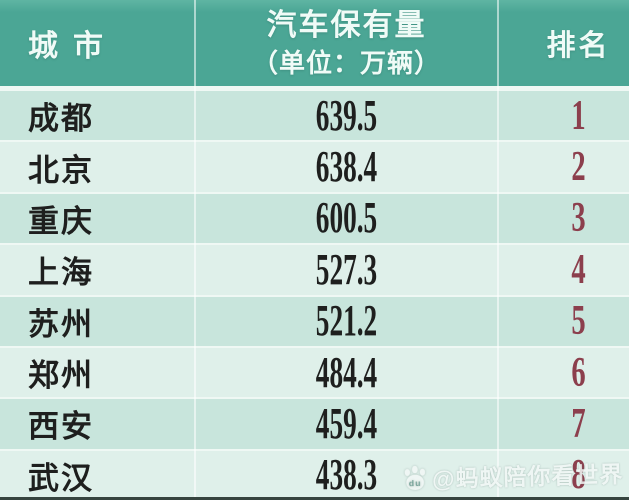  Describe the element at coordinates (61, 376) in the screenshot. I see `city-cell: 郑州` at that location.